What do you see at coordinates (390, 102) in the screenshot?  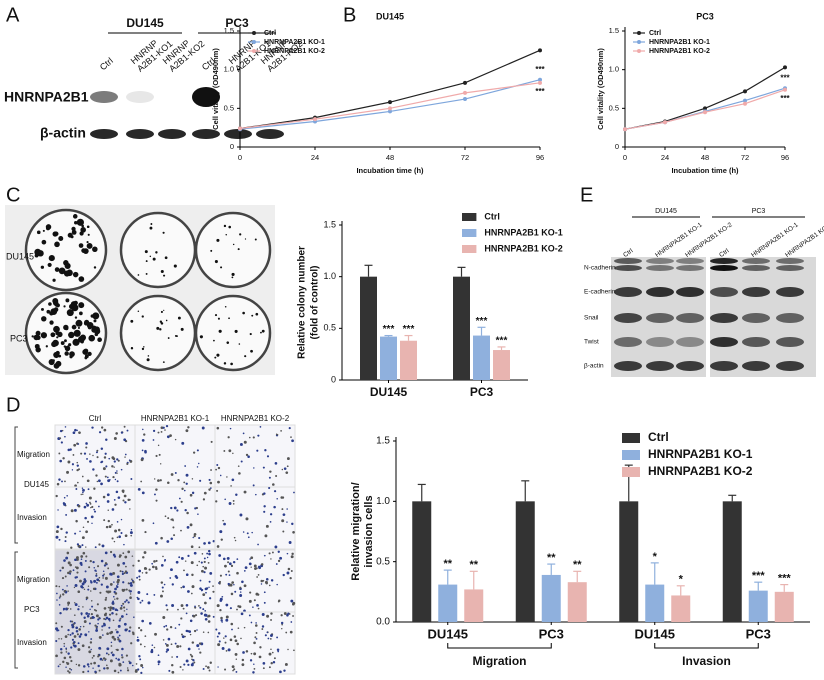 I see `point` at bounding box center [390, 102].